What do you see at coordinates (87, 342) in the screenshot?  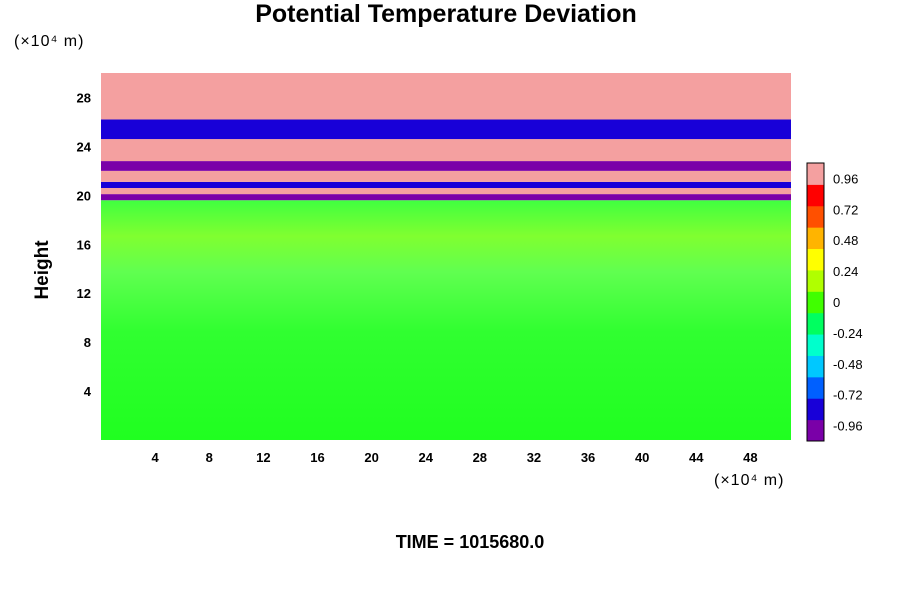 I see `y-tick-label: 8` at bounding box center [87, 342].